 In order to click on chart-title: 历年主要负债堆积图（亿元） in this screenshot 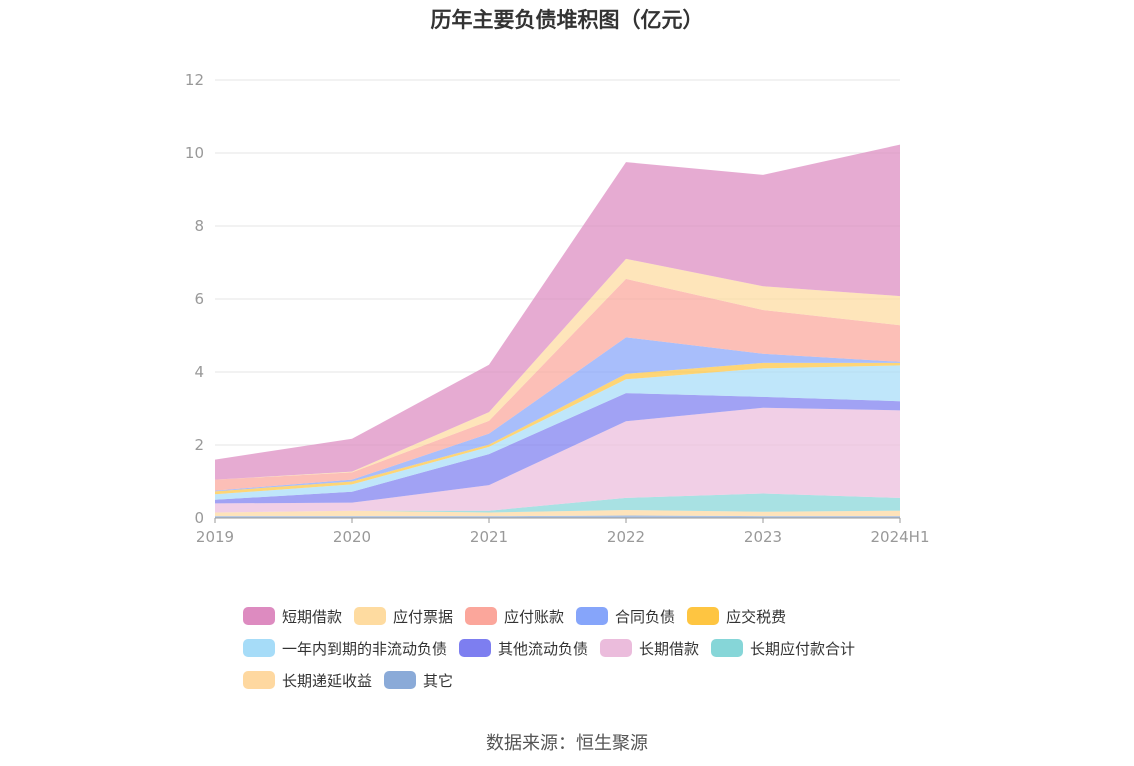, I will do `click(567, 20)`.